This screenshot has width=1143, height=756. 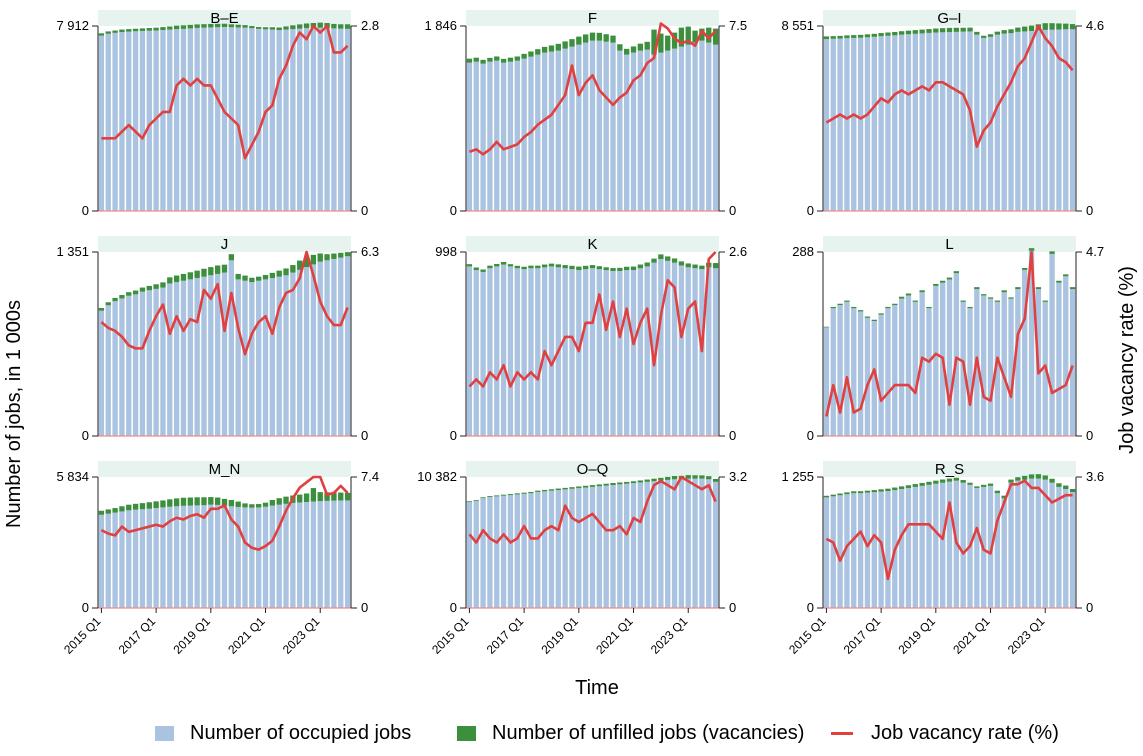 What do you see at coordinates (370, 25) in the screenshot?
I see `panel-0-right-max-label: 2.8` at bounding box center [370, 25].